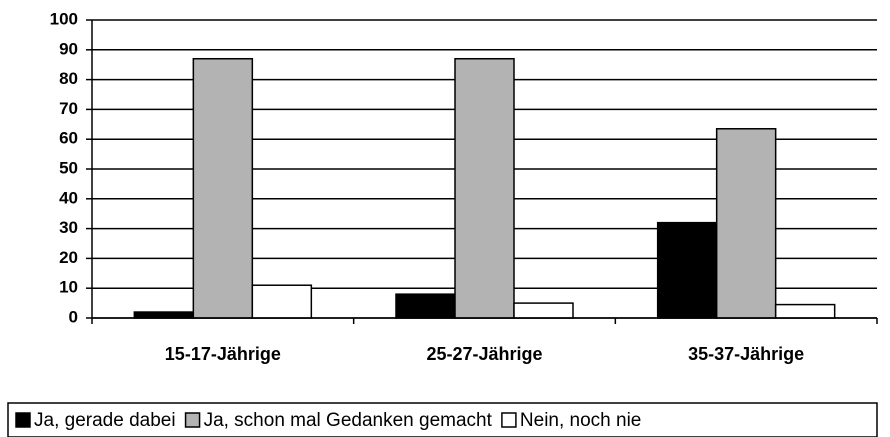 The height and width of the screenshot is (437, 890). I want to click on legend-label: Ja, schon mal Gedanken gemacht, so click(348, 420).